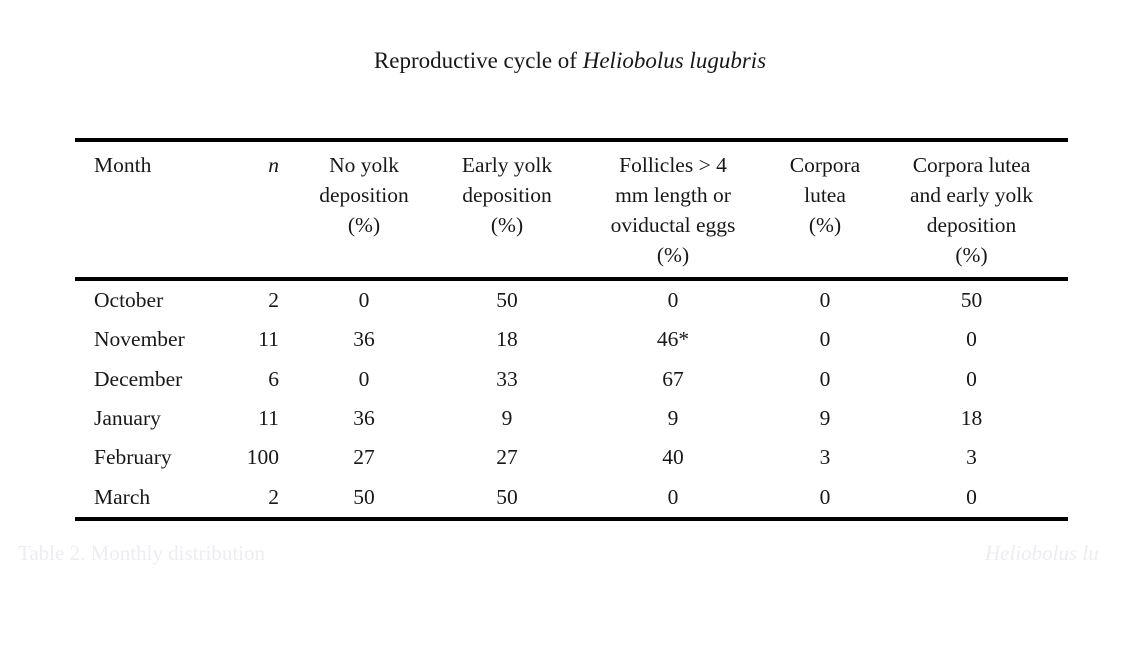 This screenshot has width=1134, height=663. Describe the element at coordinates (138, 378) in the screenshot. I see `cell-month: December` at that location.